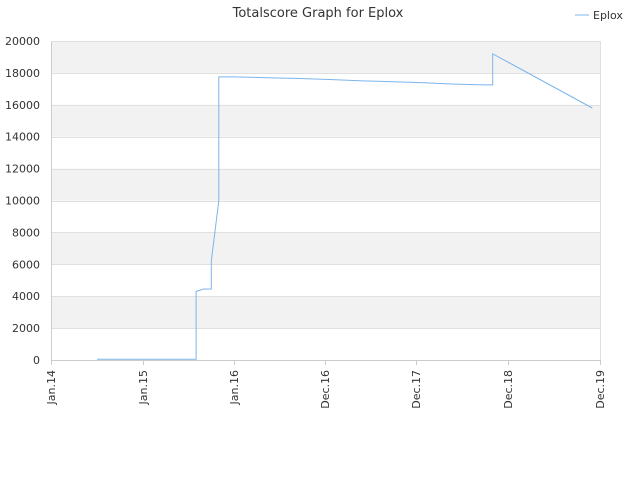 The width and height of the screenshot is (640, 480). I want to click on y-tick-label: 2000, so click(26, 328).